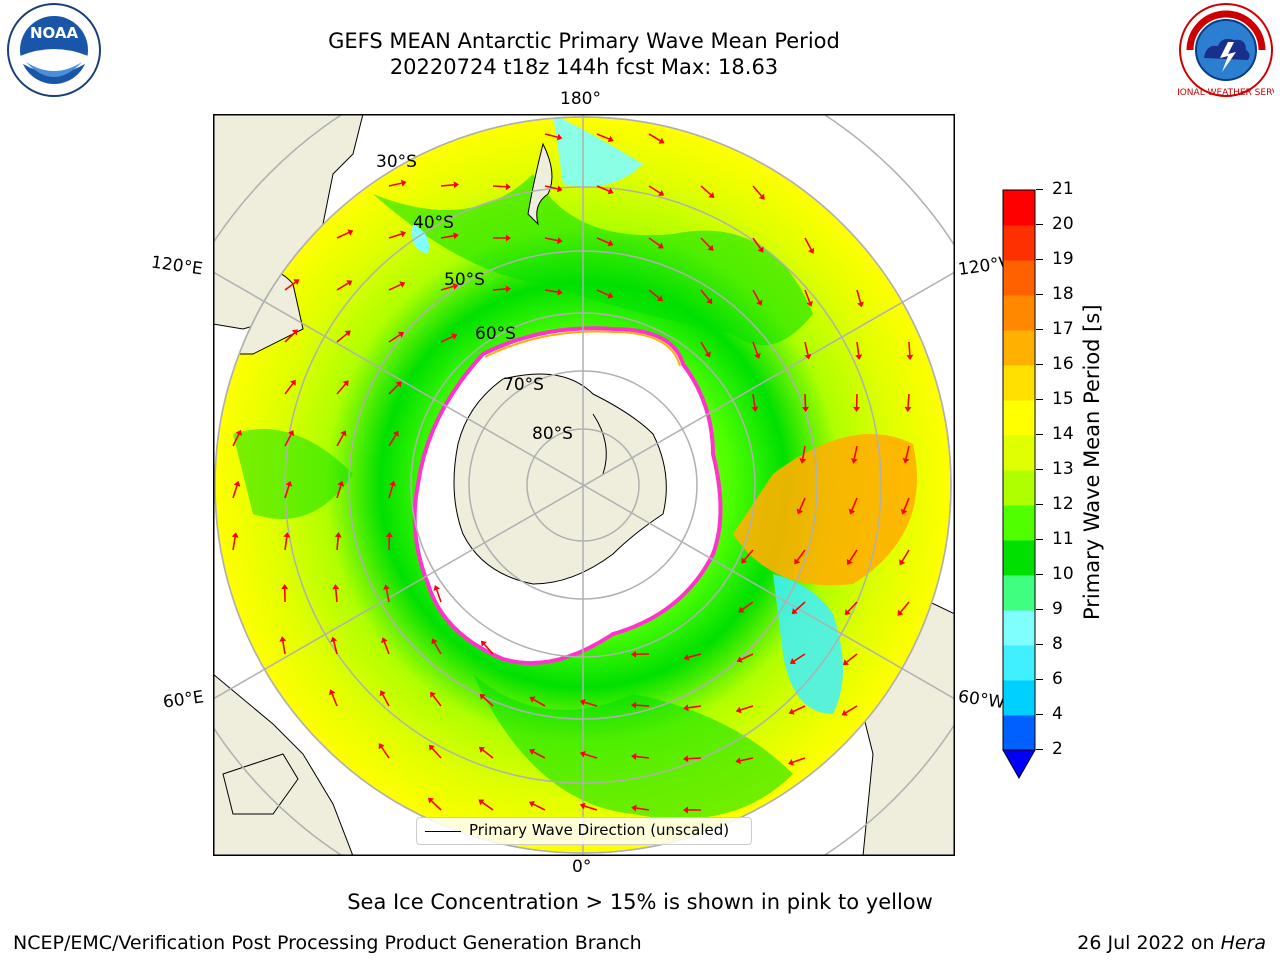 The width and height of the screenshot is (1280, 960). I want to click on high-period-zone, so click(825, 510).